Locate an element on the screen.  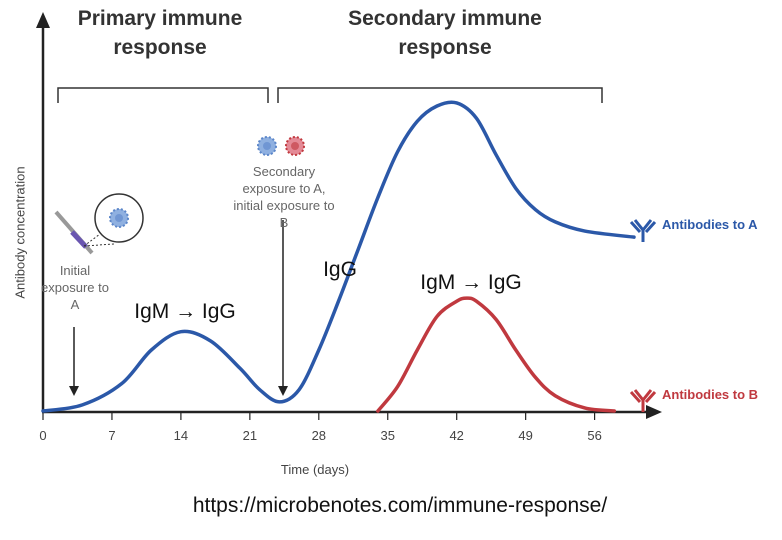
y-axis-arrow is located at coordinates (43, 20).